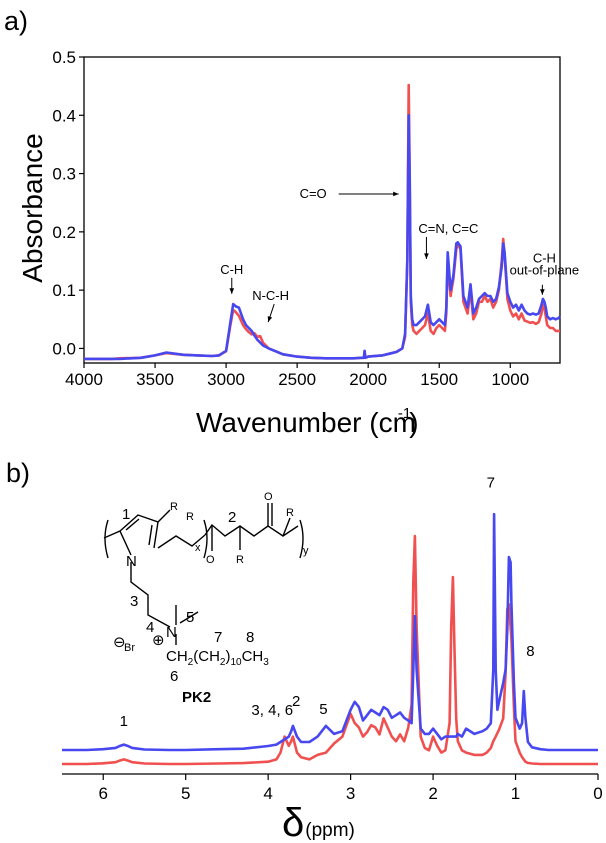 This screenshot has width=606, height=843. Describe the element at coordinates (205, 539) in the screenshot. I see `bracket-x-right` at that location.